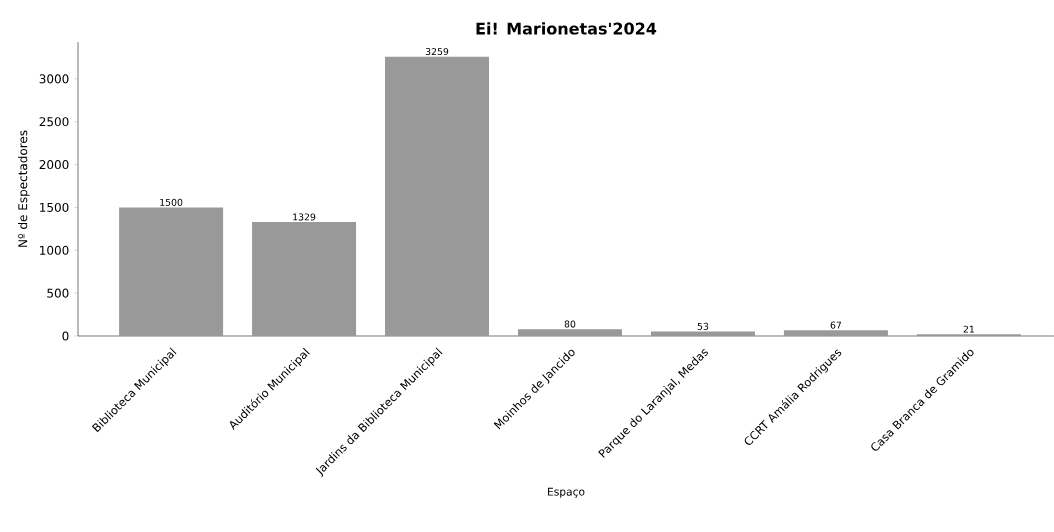 The image size is (1054, 532). Describe the element at coordinates (968, 329) in the screenshot. I see `data-label: 21` at that location.